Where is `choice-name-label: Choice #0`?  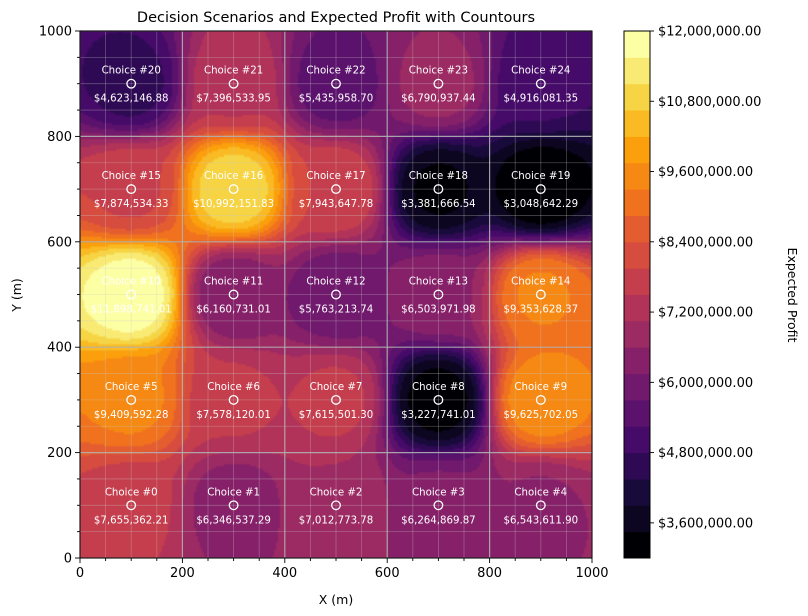 choice-name-label: Choice #0 is located at coordinates (131, 492).